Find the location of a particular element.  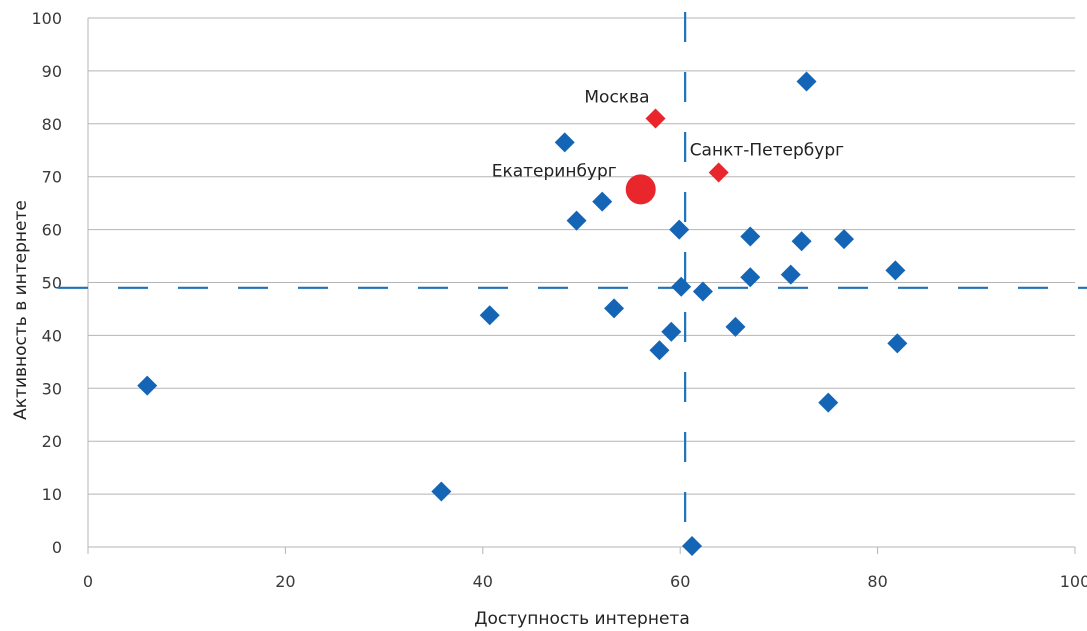

y-tick-label: 100 is located at coordinates (46, 18).